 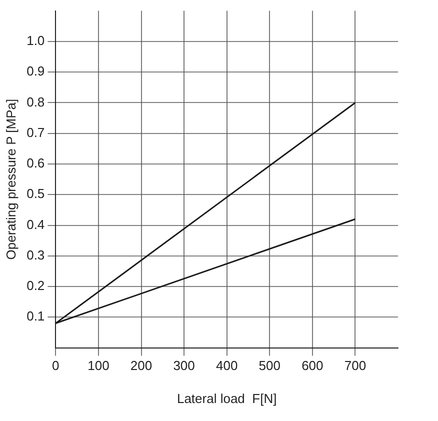 I want to click on x-tick-label: 300, so click(x=184, y=366).